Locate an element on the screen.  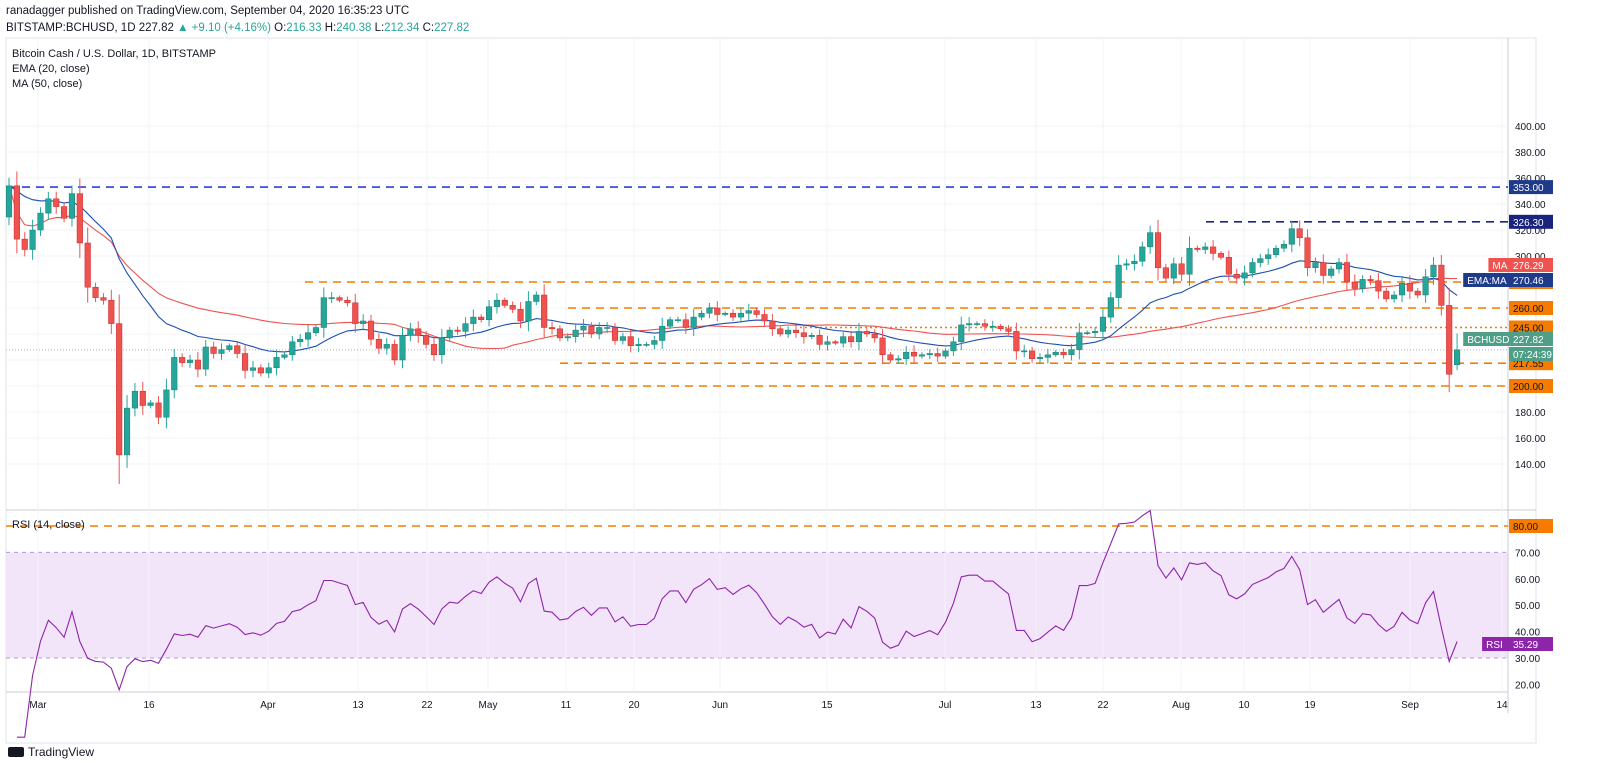
open-value: 216.33 is located at coordinates (304, 28).